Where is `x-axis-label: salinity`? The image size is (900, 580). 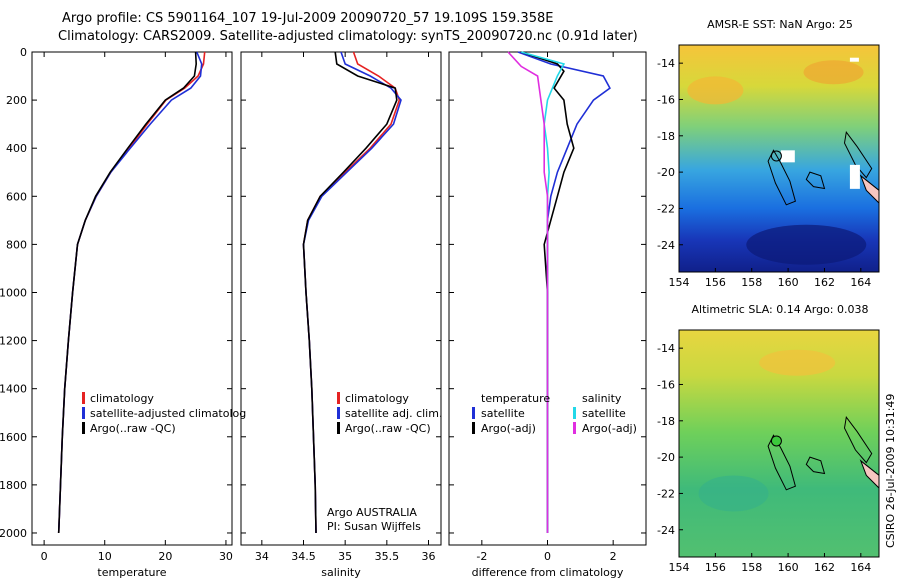
x-axis-label: salinity is located at coordinates (341, 572).